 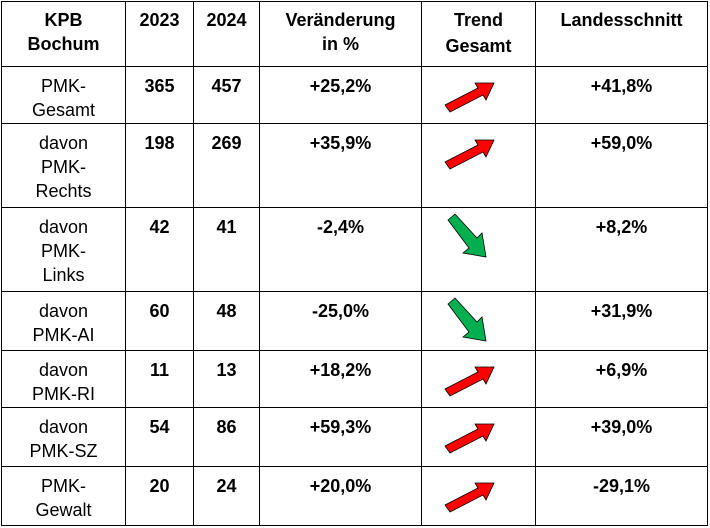 What do you see at coordinates (340, 496) in the screenshot?
I see `change-percent: +20,0%` at bounding box center [340, 496].